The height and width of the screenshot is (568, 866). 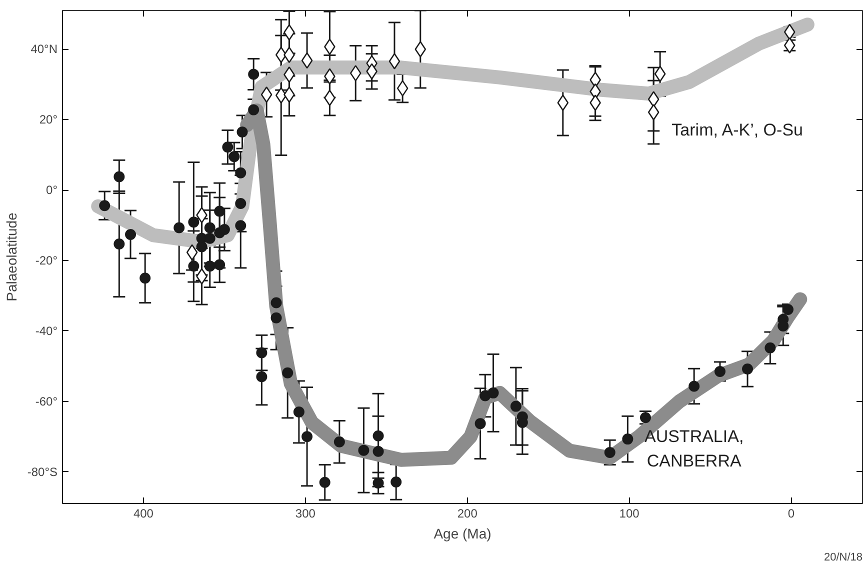 What do you see at coordinates (52, 190) in the screenshot?
I see `y-tick-label: 0°` at bounding box center [52, 190].